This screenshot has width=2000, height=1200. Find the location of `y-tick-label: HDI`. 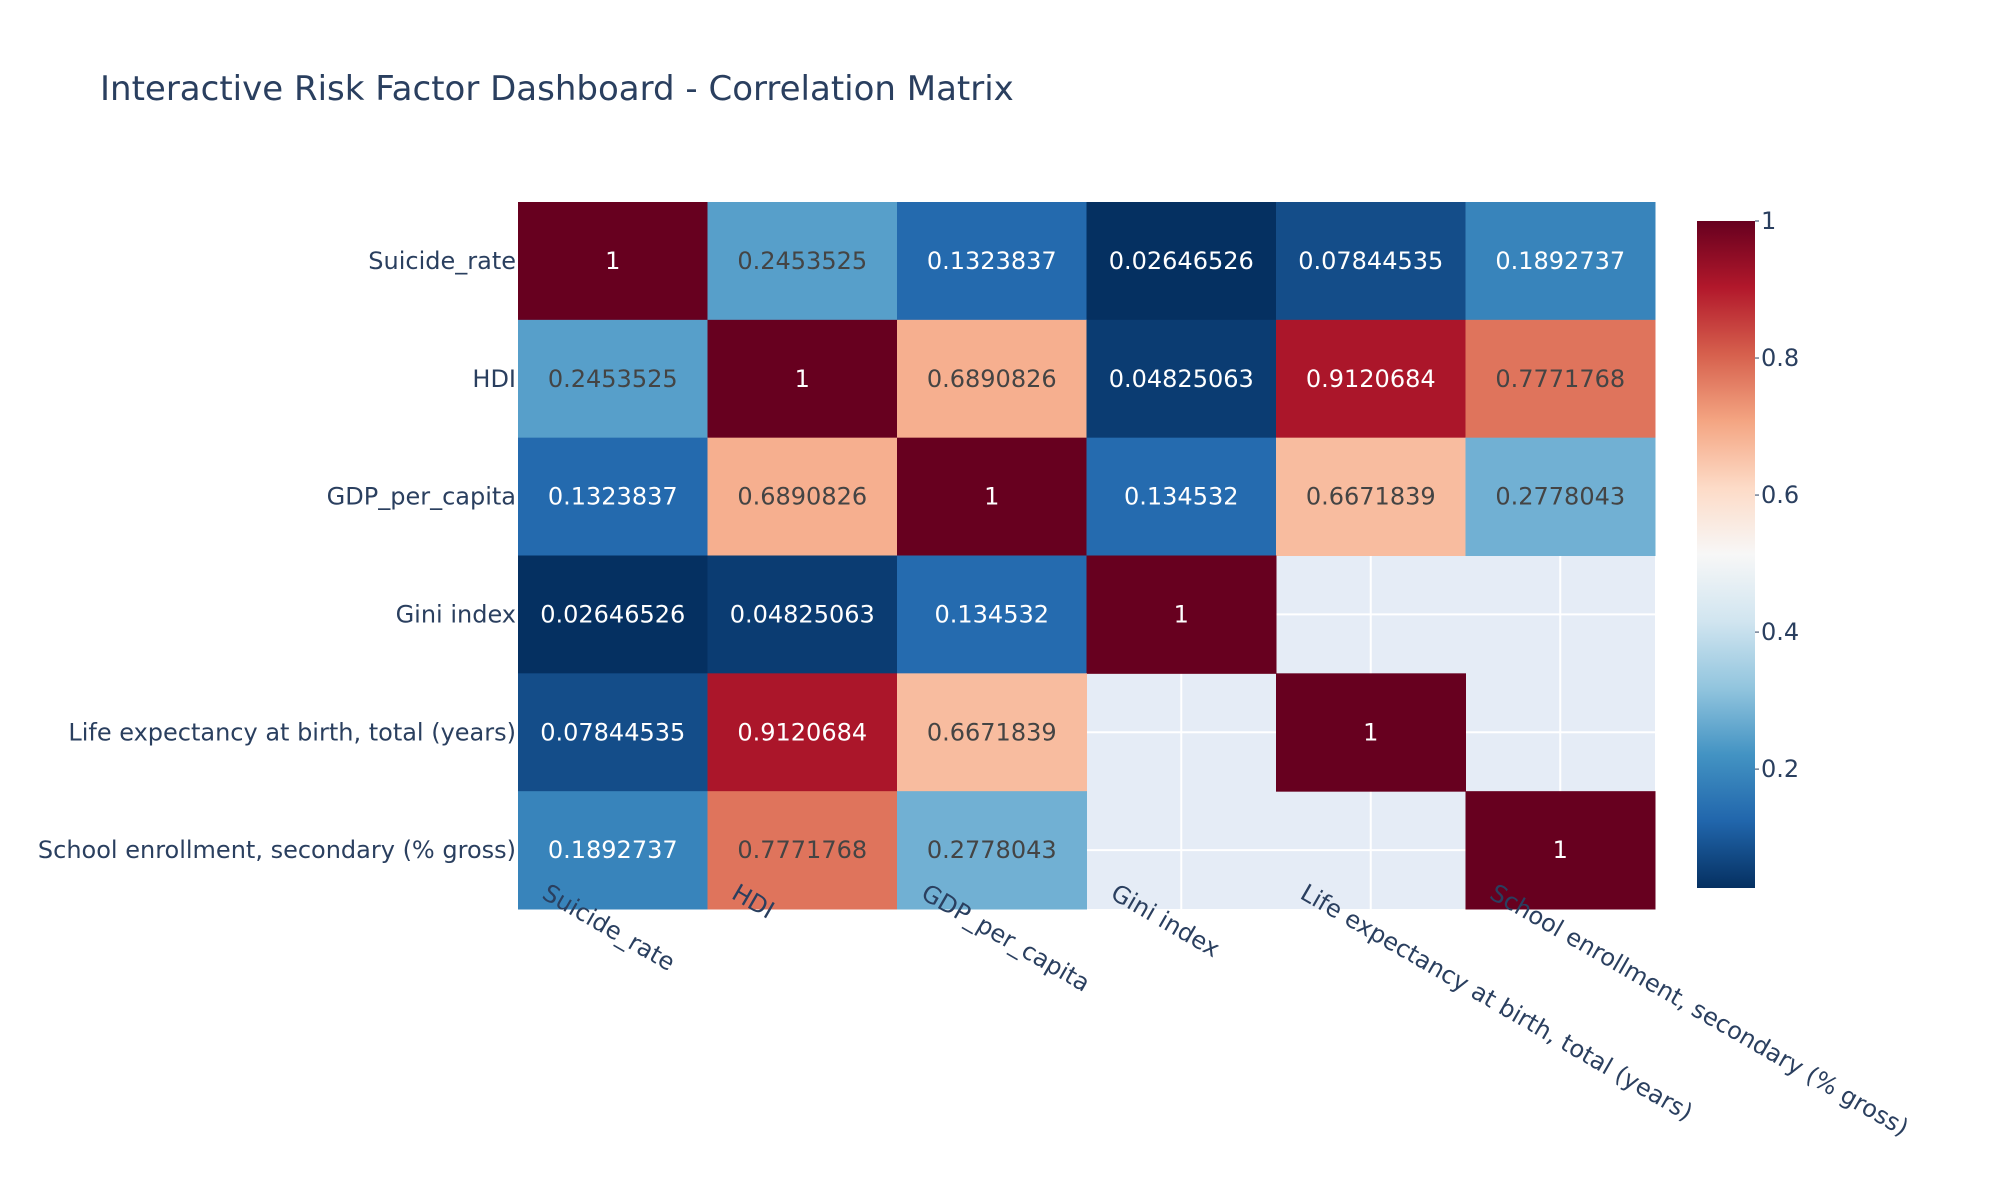

y-tick-label: HDI is located at coordinates (494, 379).